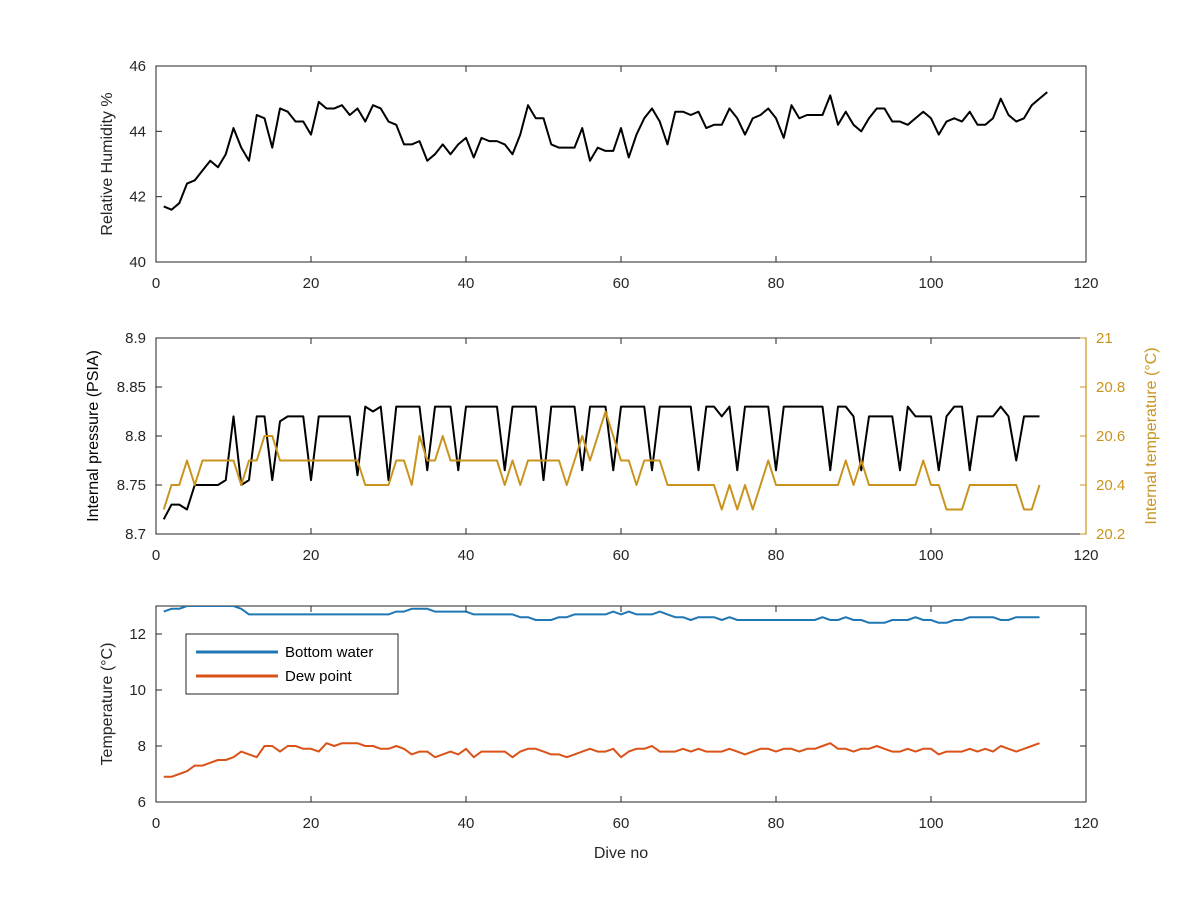 This screenshot has width=1200, height=900. Describe the element at coordinates (135, 436) in the screenshot. I see `y-tick-label: 8.8` at that location.